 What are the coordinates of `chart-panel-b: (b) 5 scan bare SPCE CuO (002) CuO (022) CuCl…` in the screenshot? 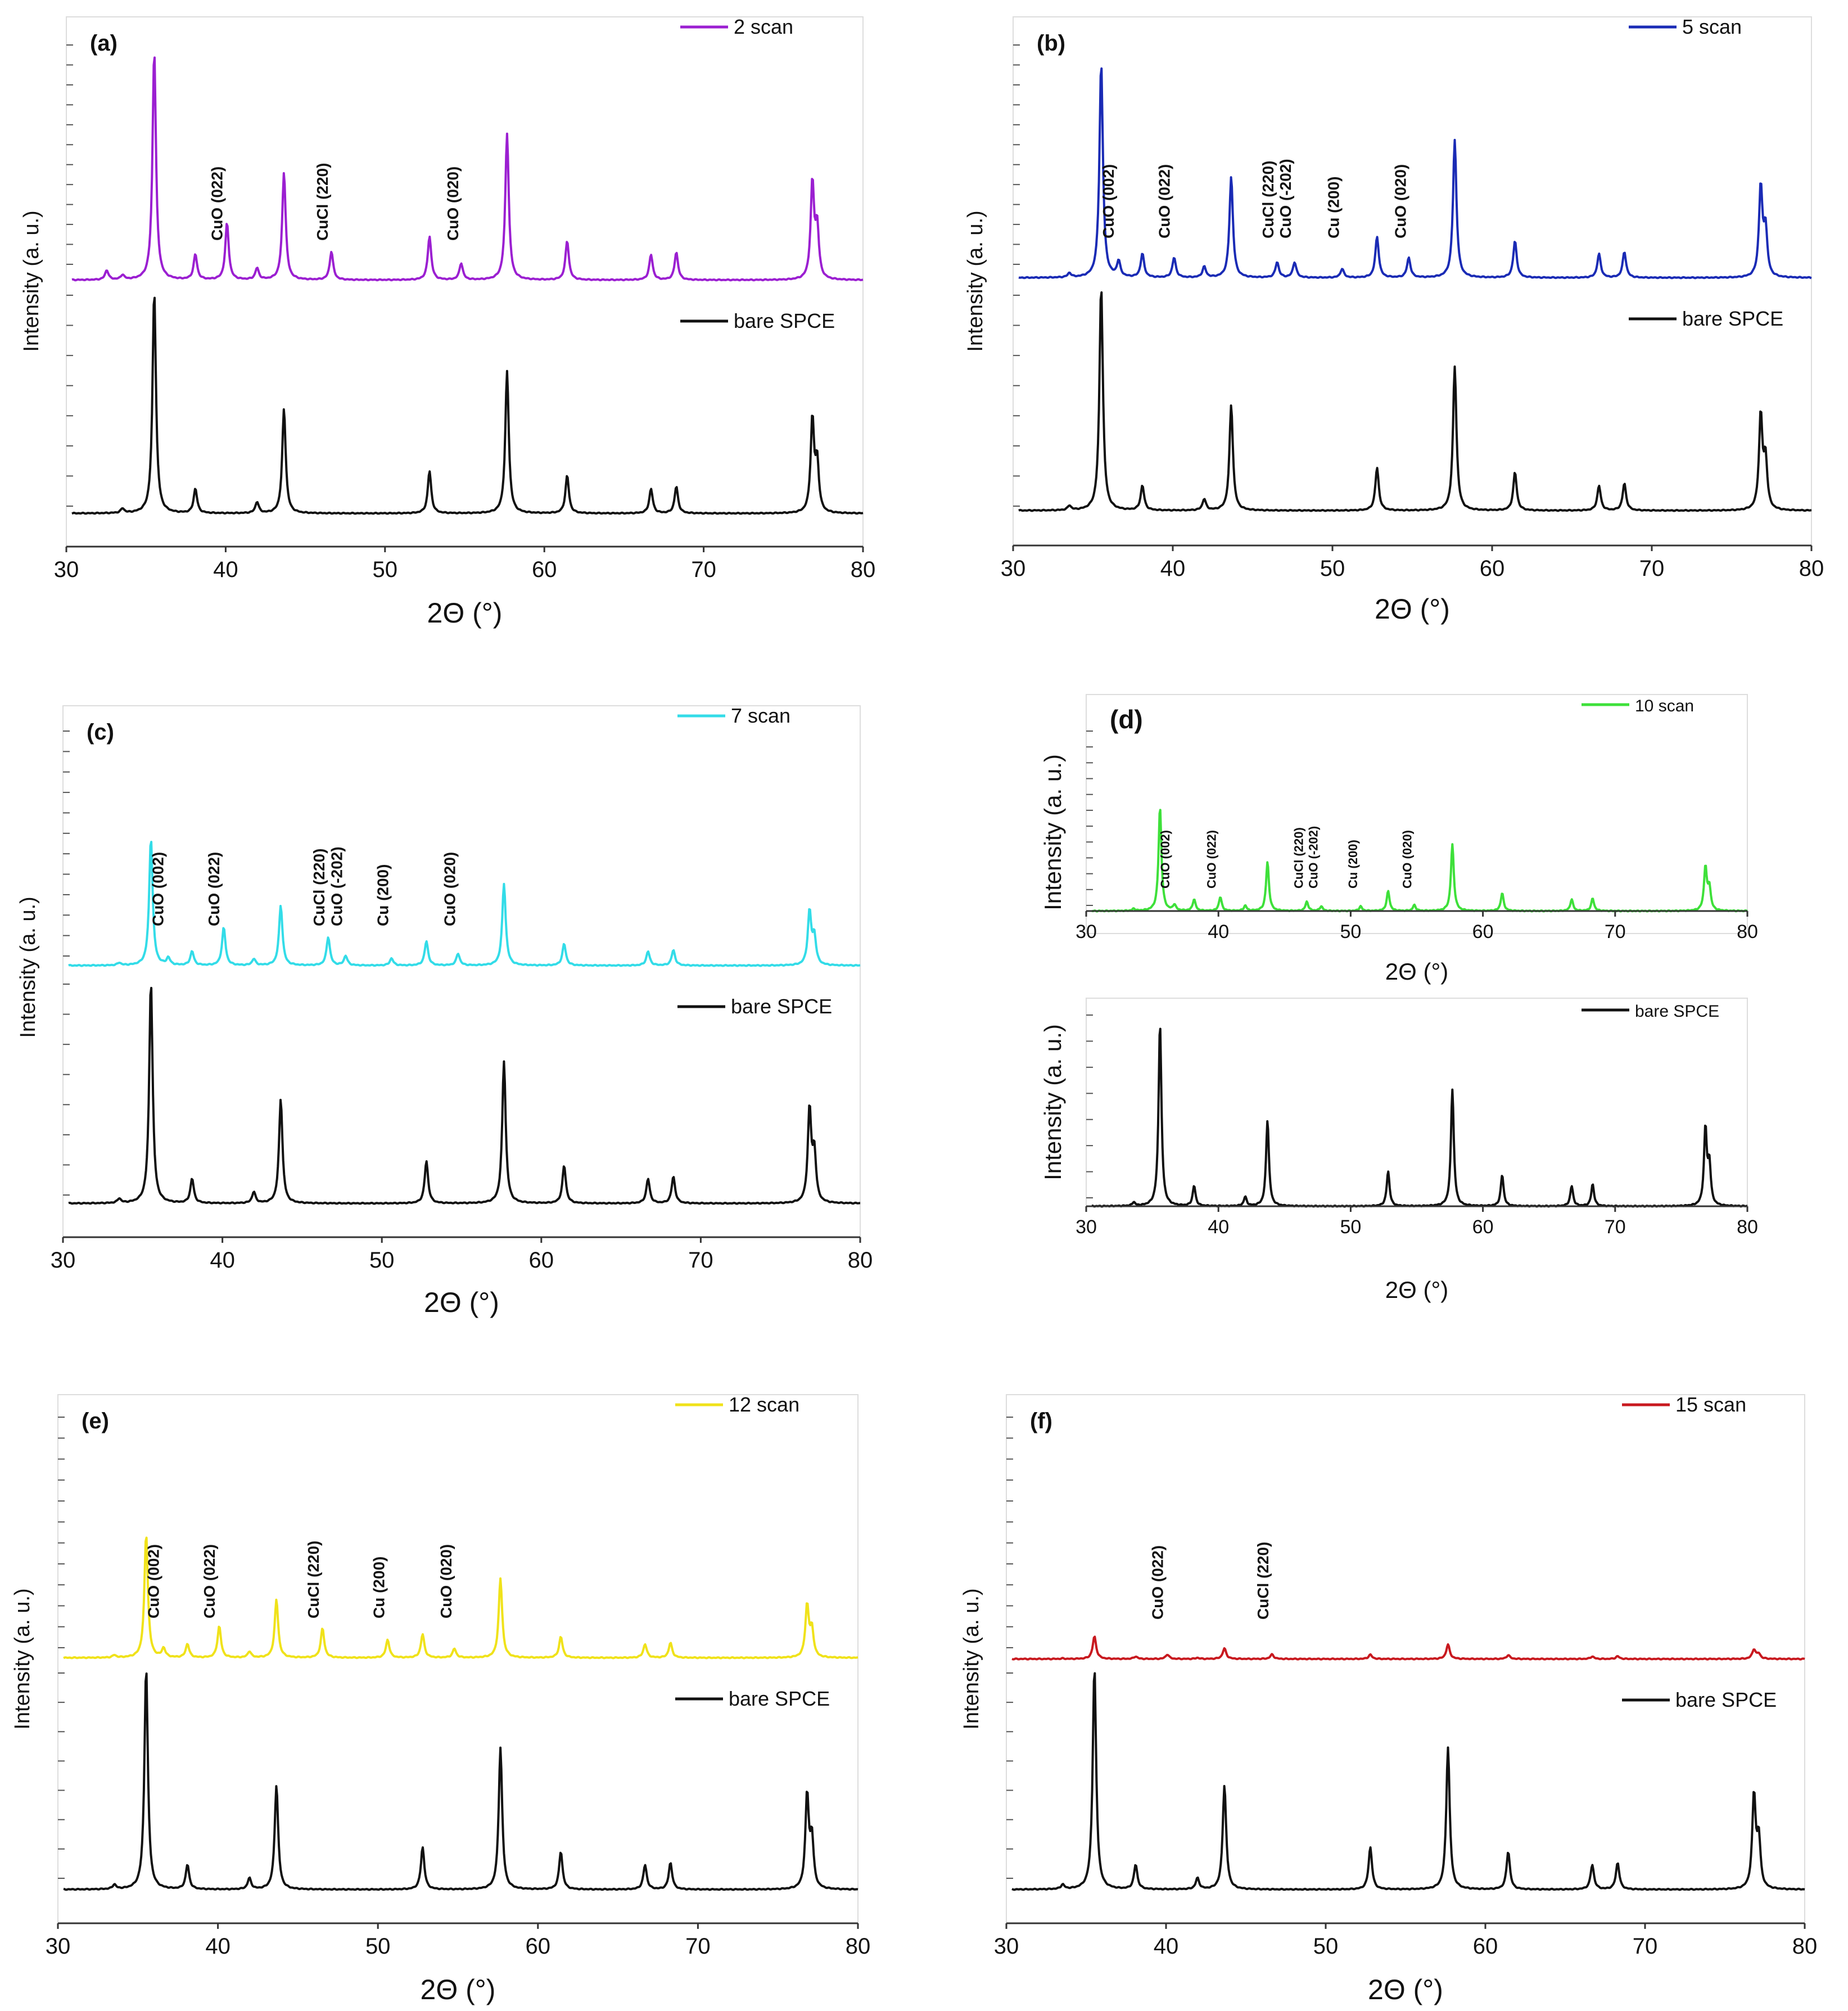 It's located at (1394, 320).